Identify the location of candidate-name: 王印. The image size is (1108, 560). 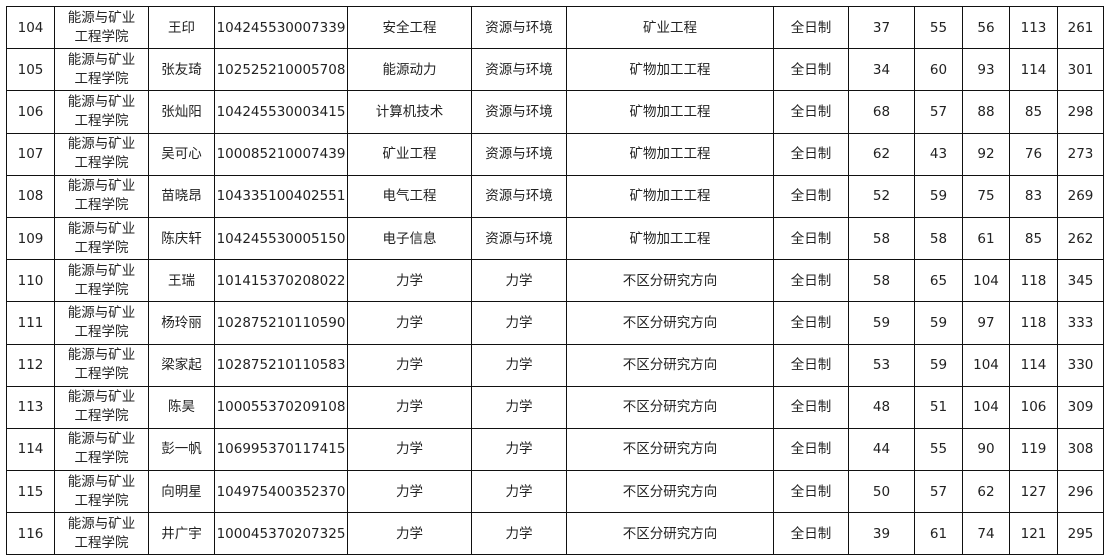
(181, 27).